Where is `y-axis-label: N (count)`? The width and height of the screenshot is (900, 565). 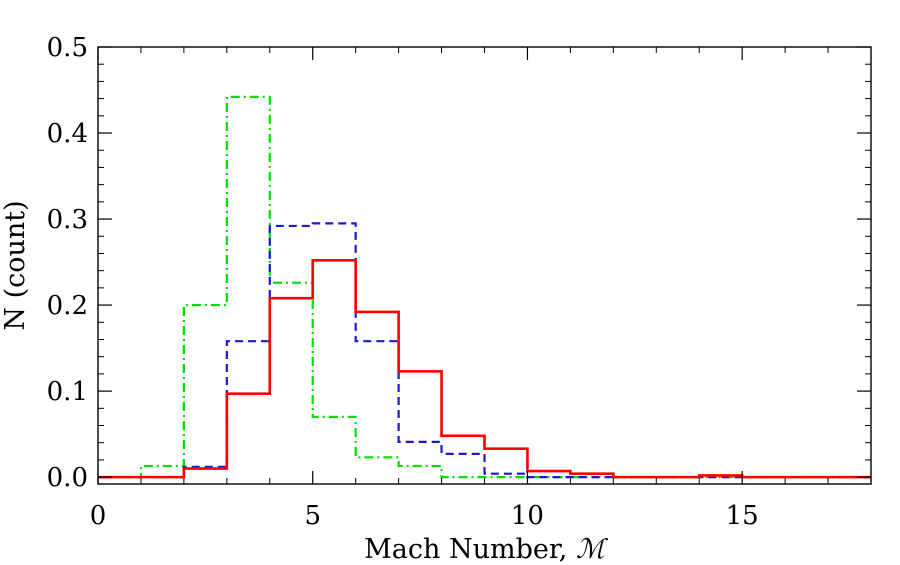 y-axis-label: N (count) is located at coordinates (15, 265).